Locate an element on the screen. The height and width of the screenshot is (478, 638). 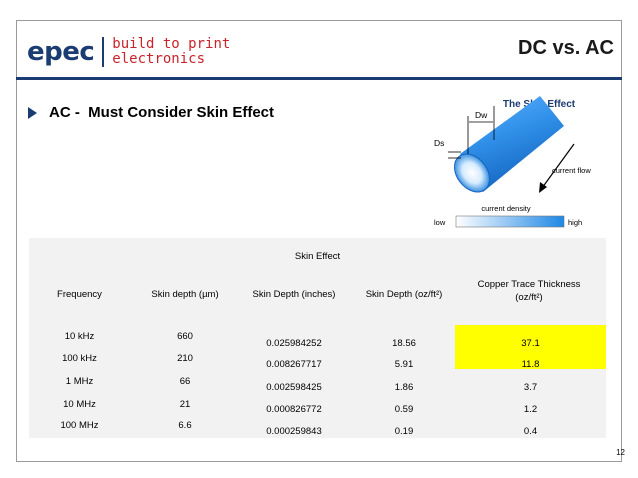
logo-tagline-line-2: electronics is located at coordinates (159, 59).